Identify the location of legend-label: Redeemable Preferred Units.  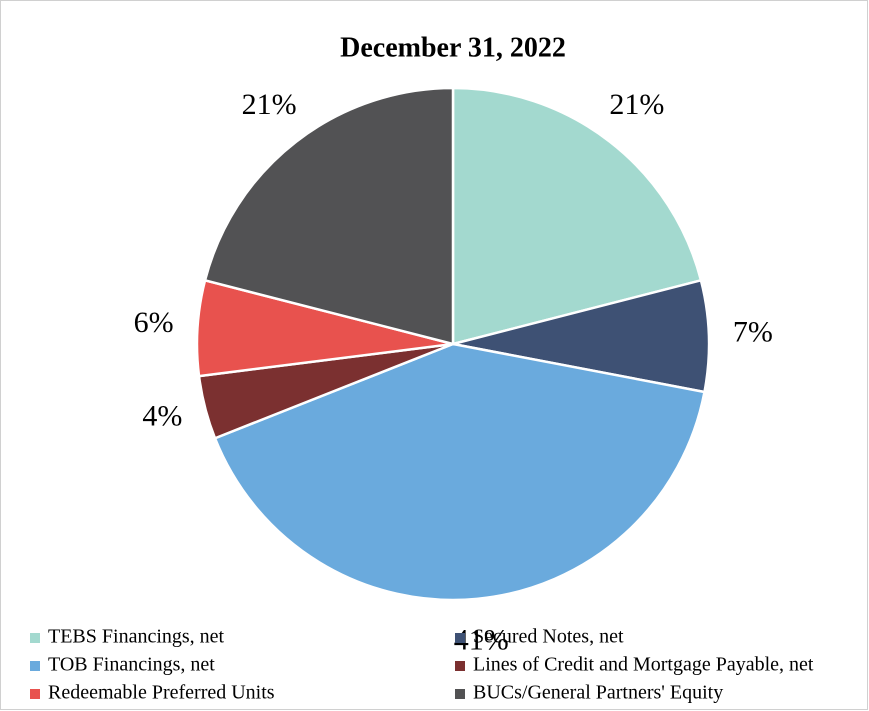
(161, 693).